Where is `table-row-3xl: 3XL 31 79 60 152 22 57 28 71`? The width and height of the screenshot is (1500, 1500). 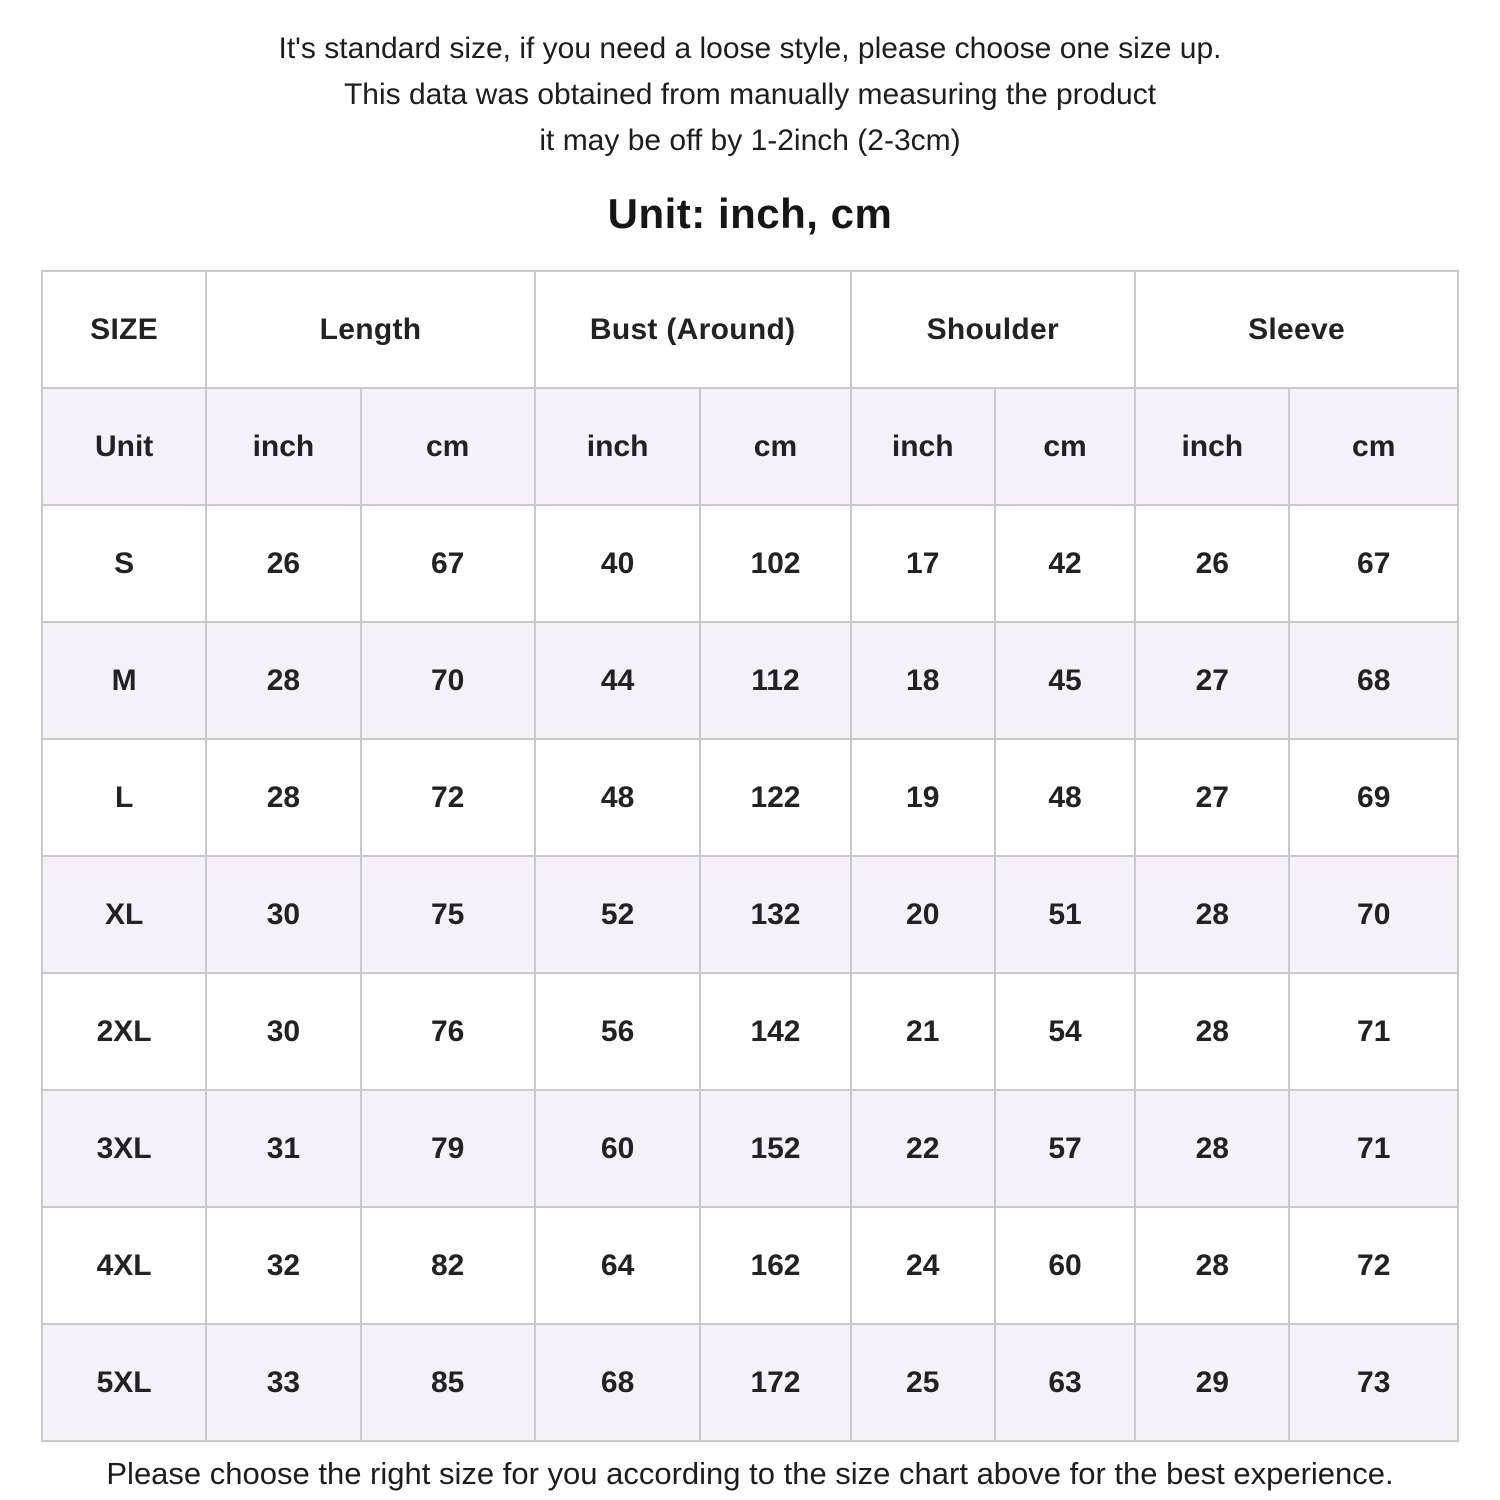
table-row-3xl: 3XL 31 79 60 152 22 57 28 71 is located at coordinates (749, 1148).